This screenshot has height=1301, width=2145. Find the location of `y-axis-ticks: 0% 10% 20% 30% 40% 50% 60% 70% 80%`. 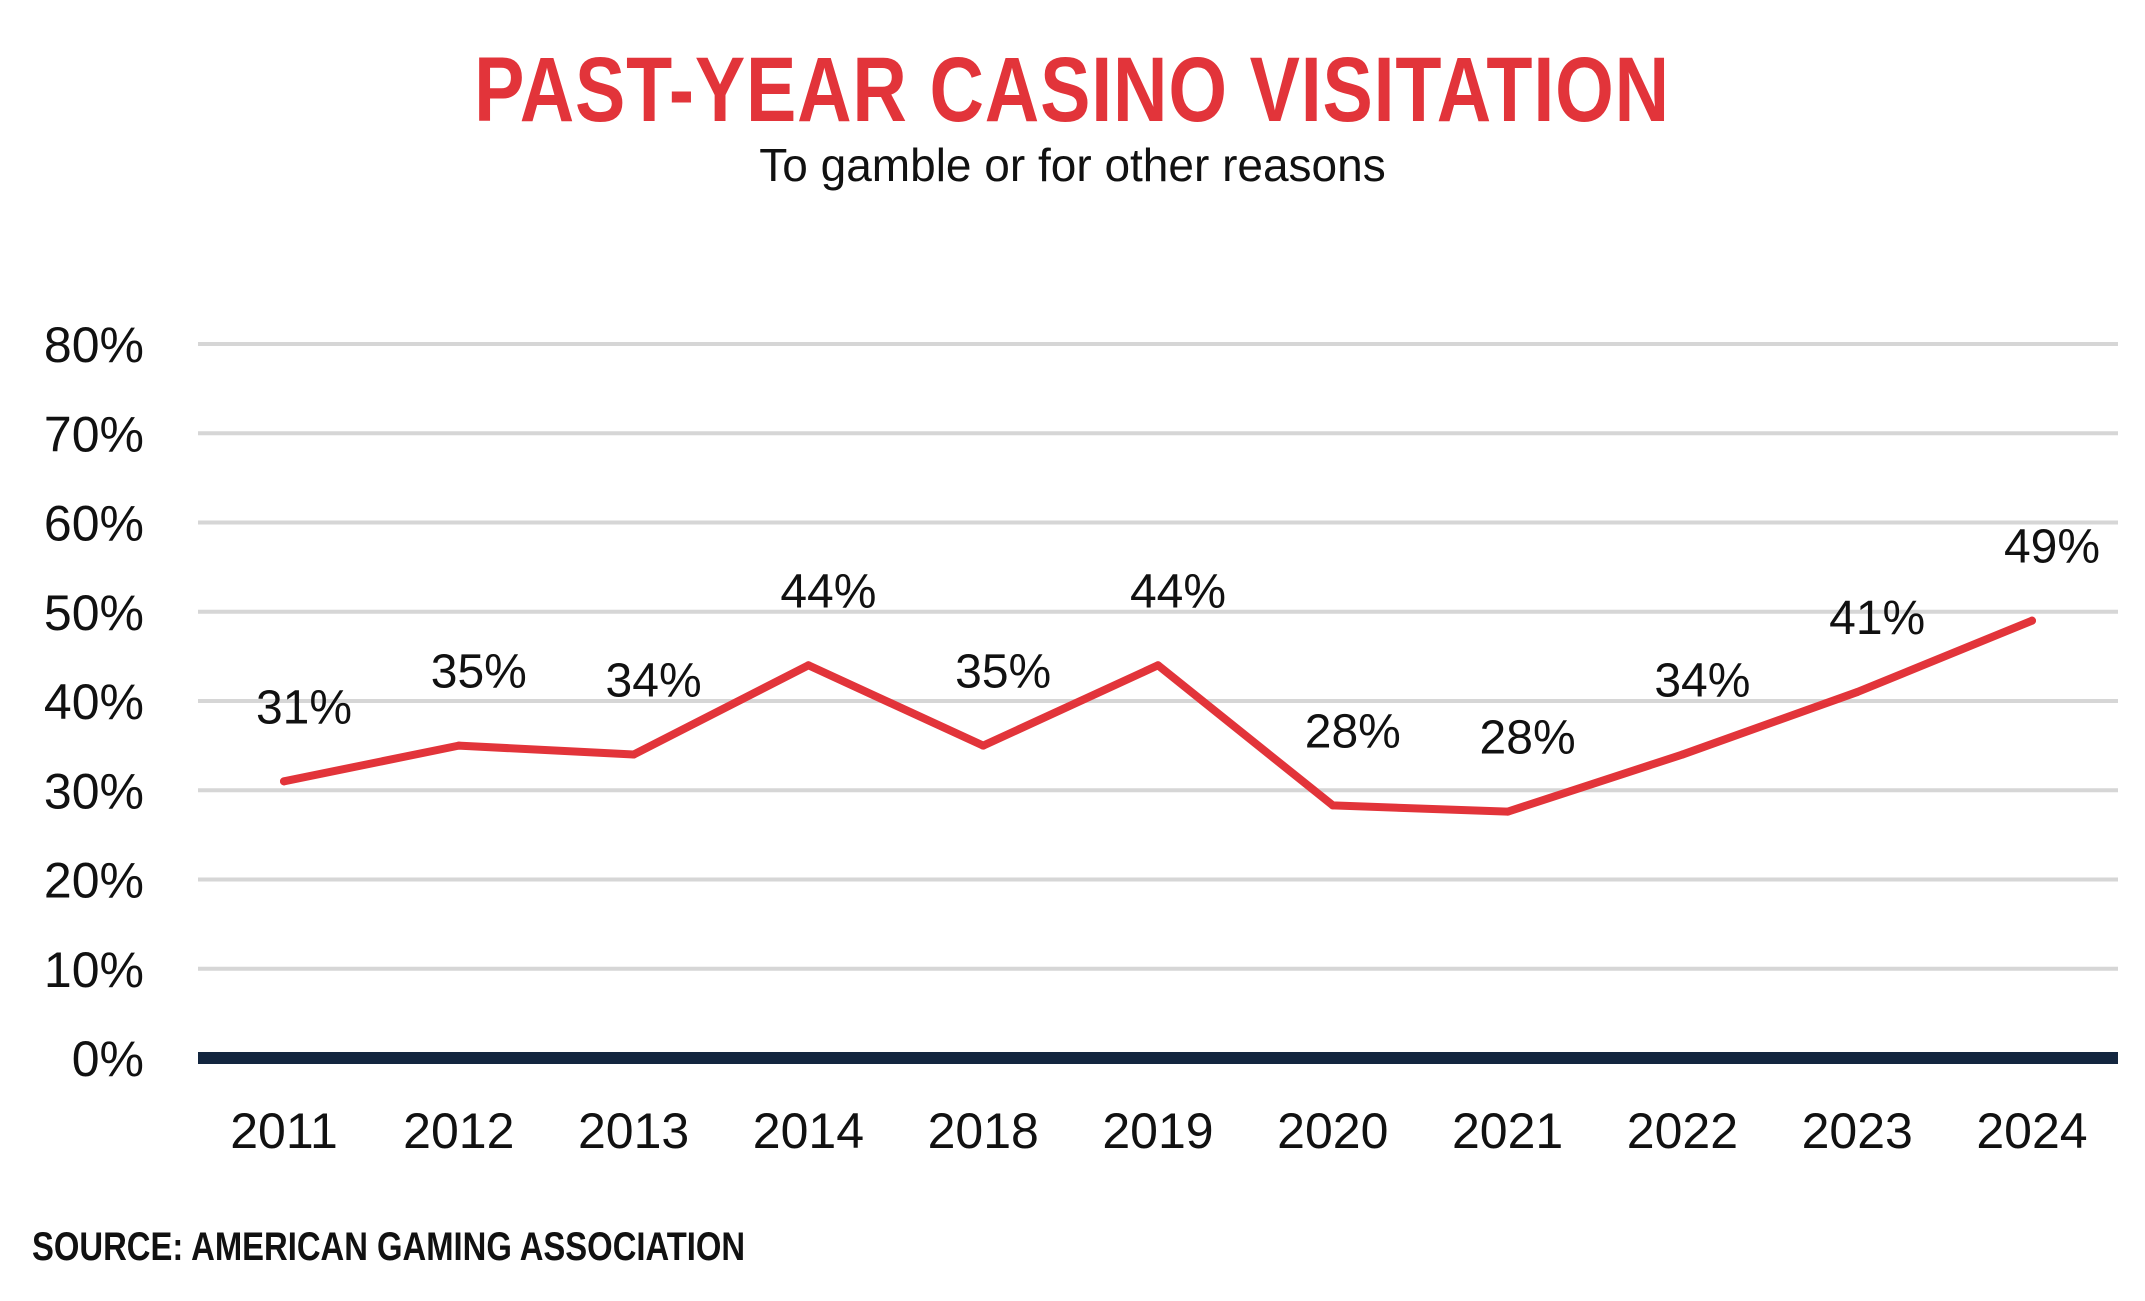

y-axis-ticks: 0% 10% 20% 30% 40% 50% 60% 70% 80% is located at coordinates (94, 702).